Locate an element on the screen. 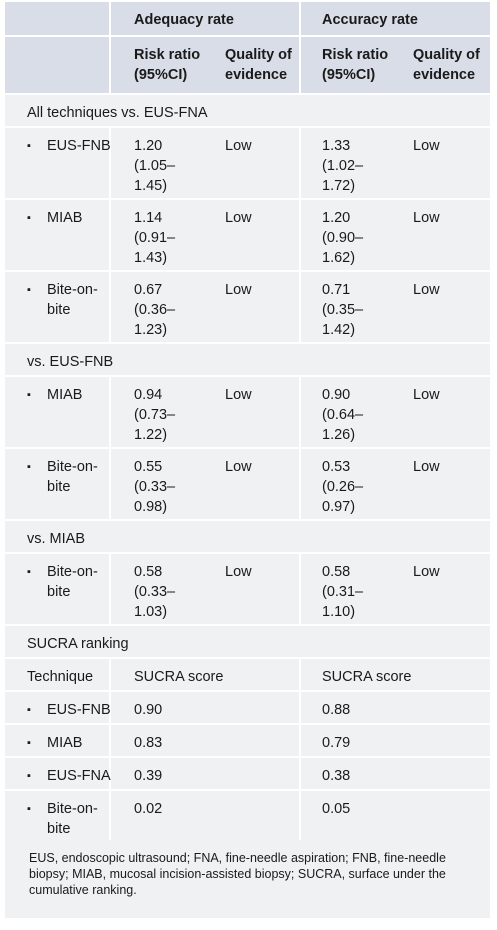  adequacy-risk-ratio-line: 1.20 is located at coordinates (148, 146).